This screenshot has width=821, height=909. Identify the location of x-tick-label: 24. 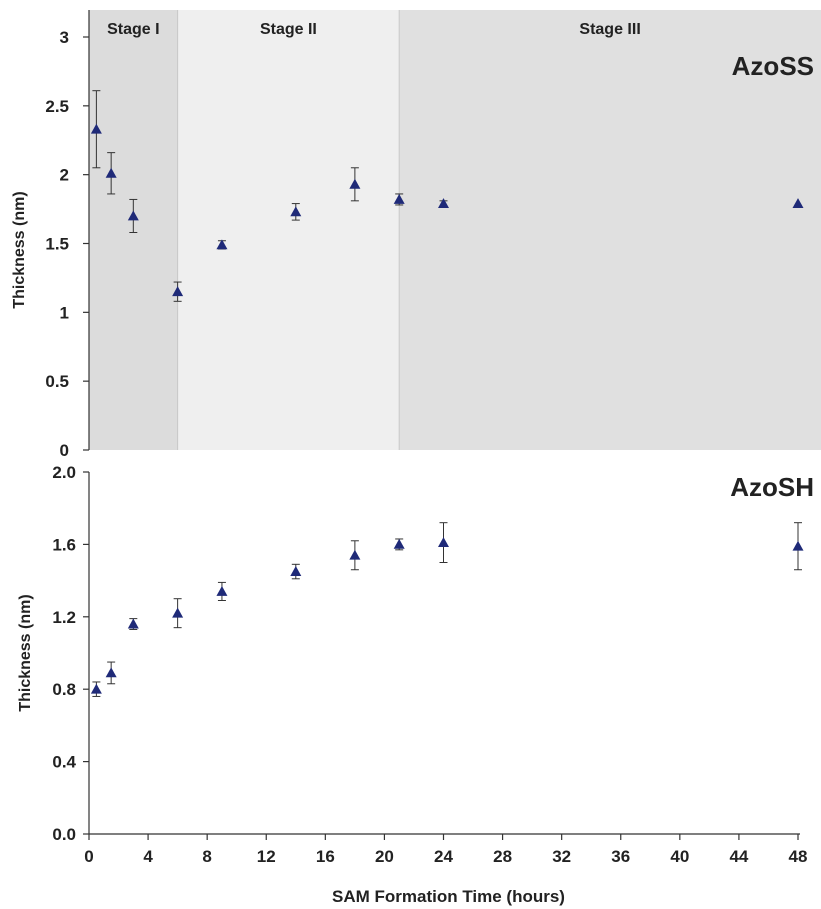
(443, 856).